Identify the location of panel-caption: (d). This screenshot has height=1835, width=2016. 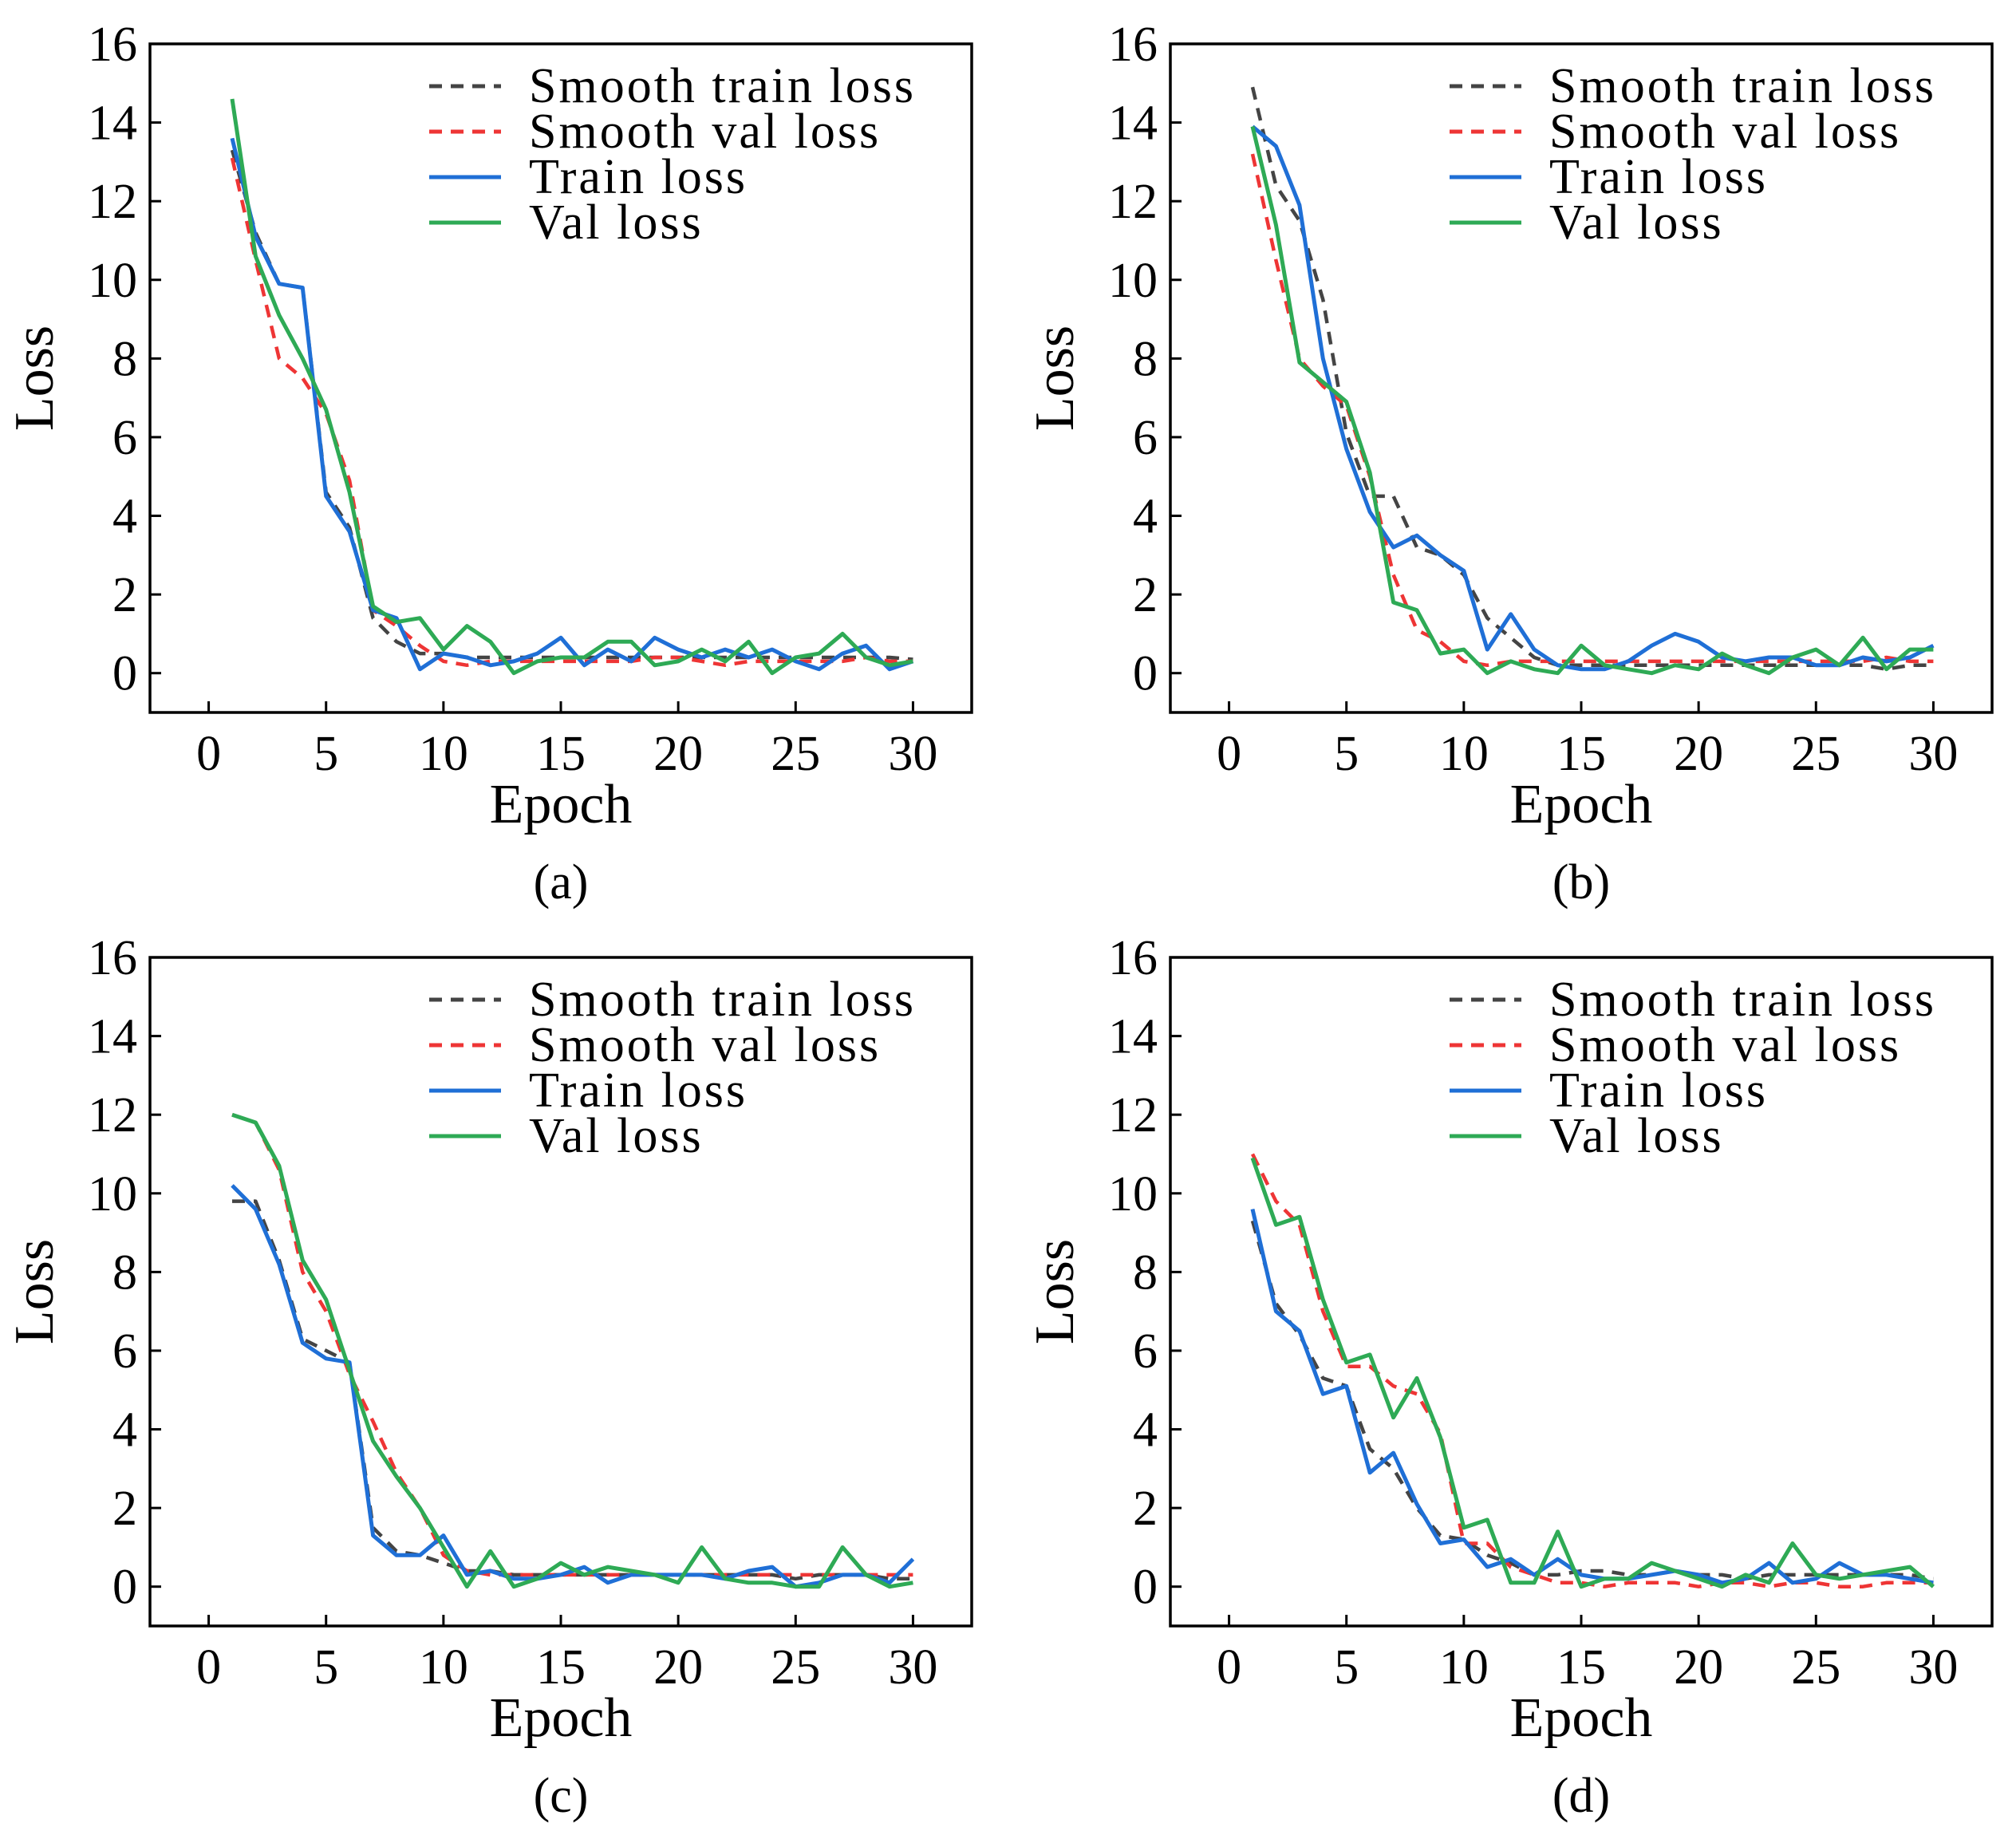
(1581, 1796).